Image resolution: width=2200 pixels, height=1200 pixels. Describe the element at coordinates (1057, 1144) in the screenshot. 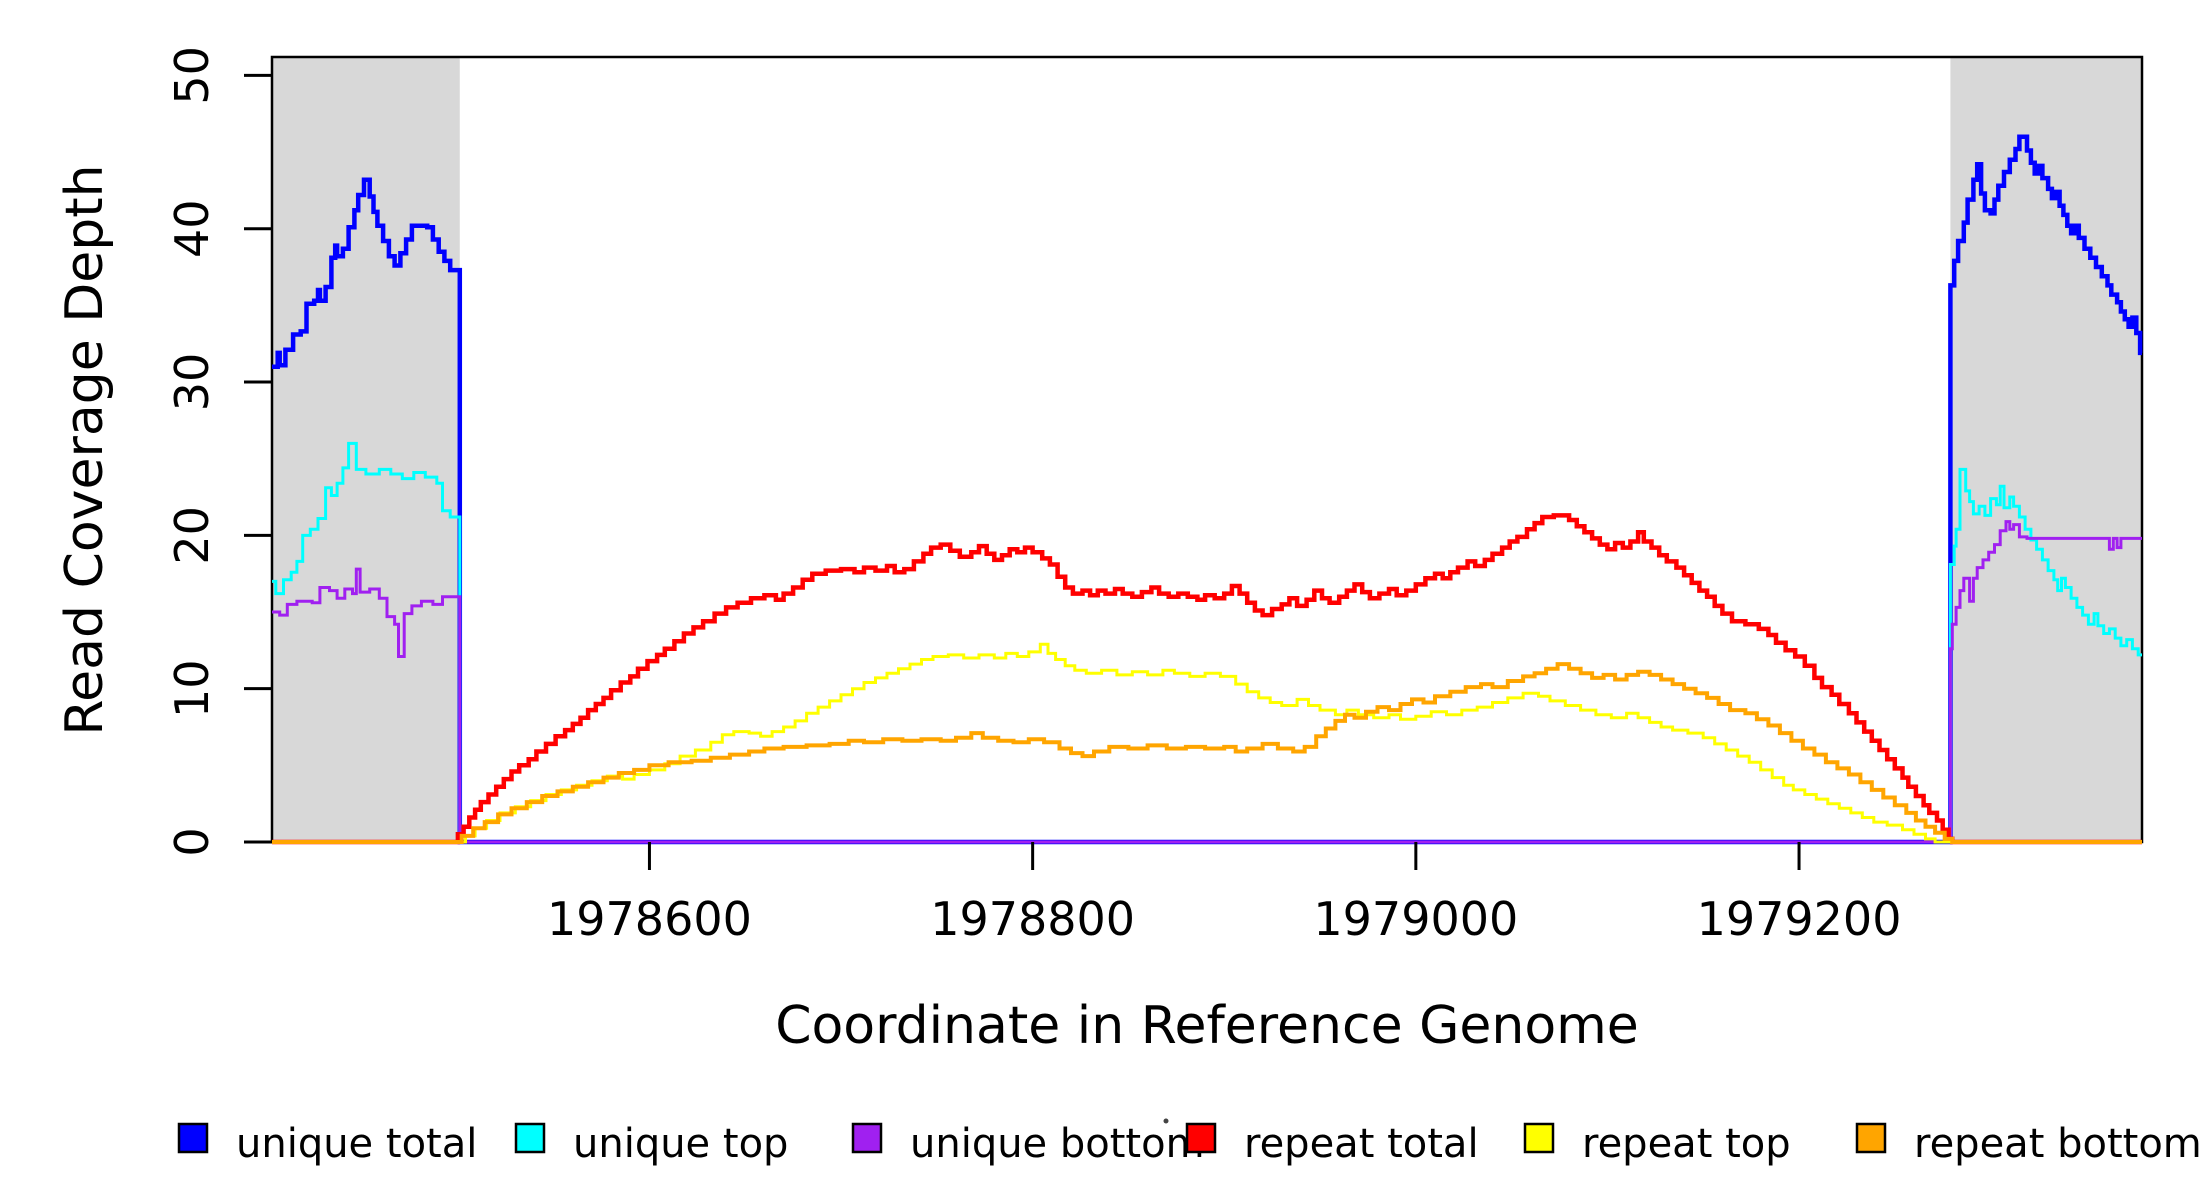

I see `legend-label-unique-bottom: unique bottom` at that location.